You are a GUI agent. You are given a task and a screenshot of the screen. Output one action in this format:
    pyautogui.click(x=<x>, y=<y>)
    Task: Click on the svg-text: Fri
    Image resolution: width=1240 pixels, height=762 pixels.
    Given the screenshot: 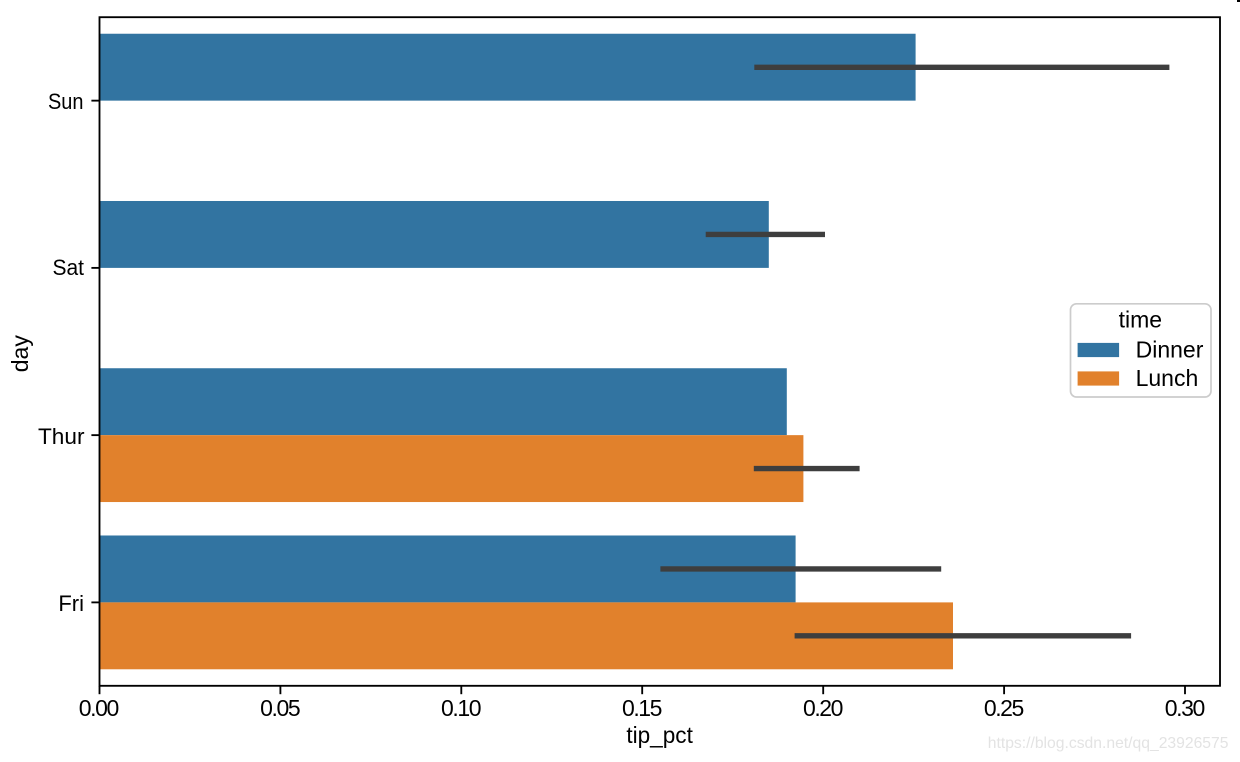 What is the action you would take?
    pyautogui.click(x=71, y=603)
    